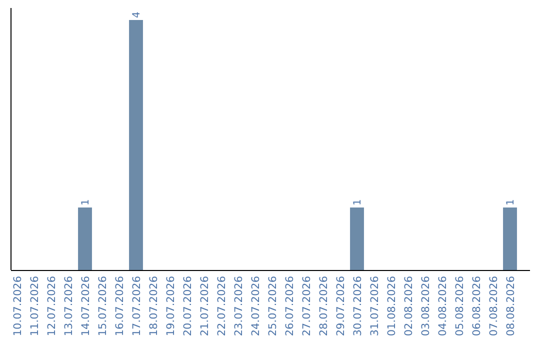 This screenshot has height=340, width=540. I want to click on x-tick-label: 29.07.2026, so click(341, 306).